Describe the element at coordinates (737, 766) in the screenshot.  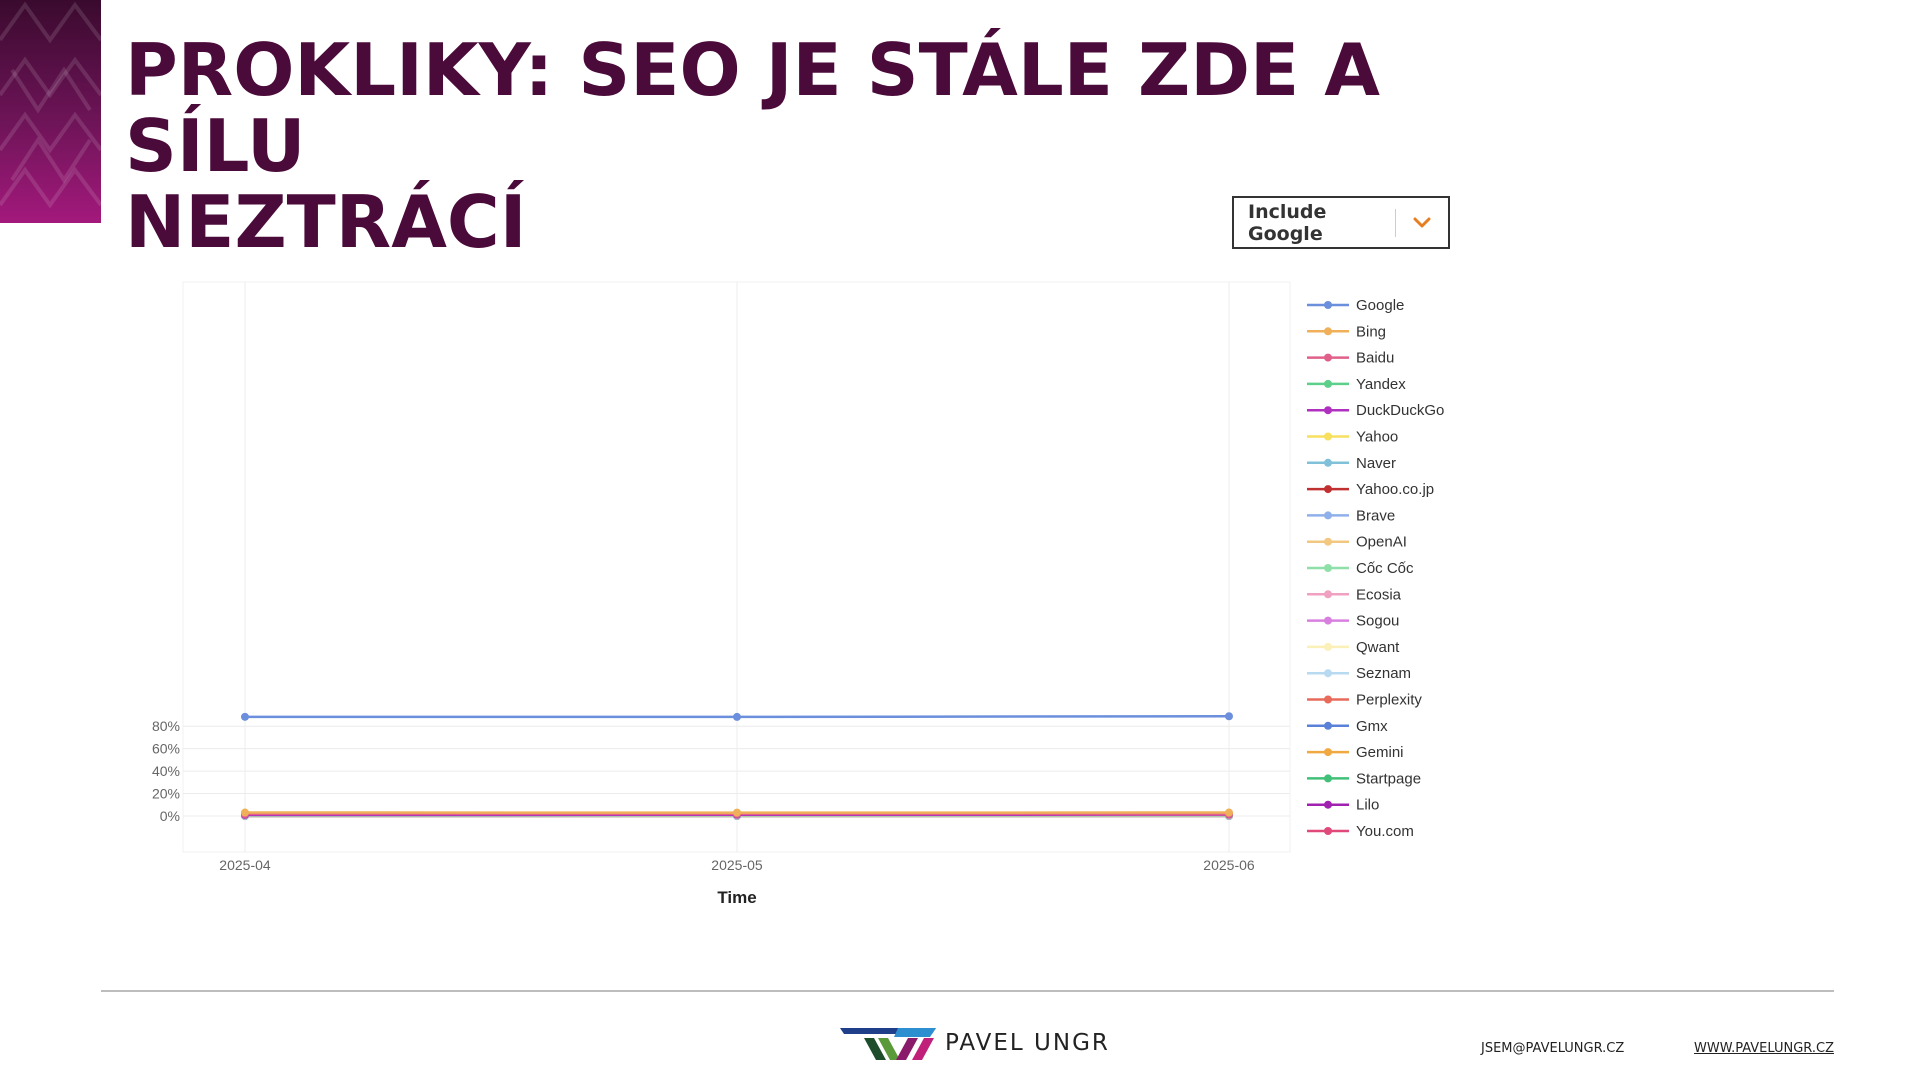
I see `series-layer` at that location.